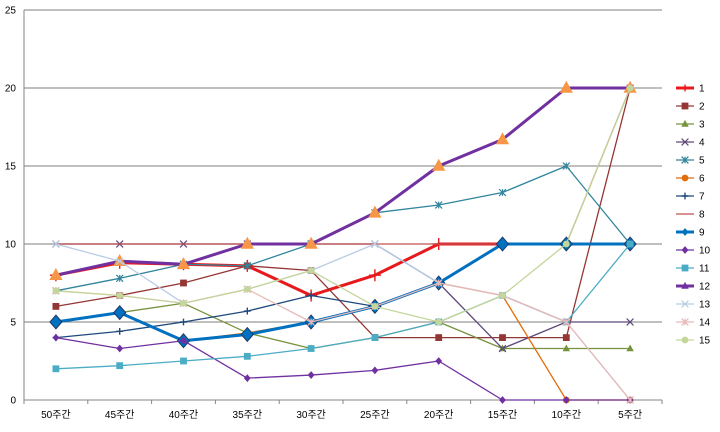 The image size is (720, 432). What do you see at coordinates (705, 305) in the screenshot?
I see `legend-label: 13` at bounding box center [705, 305].